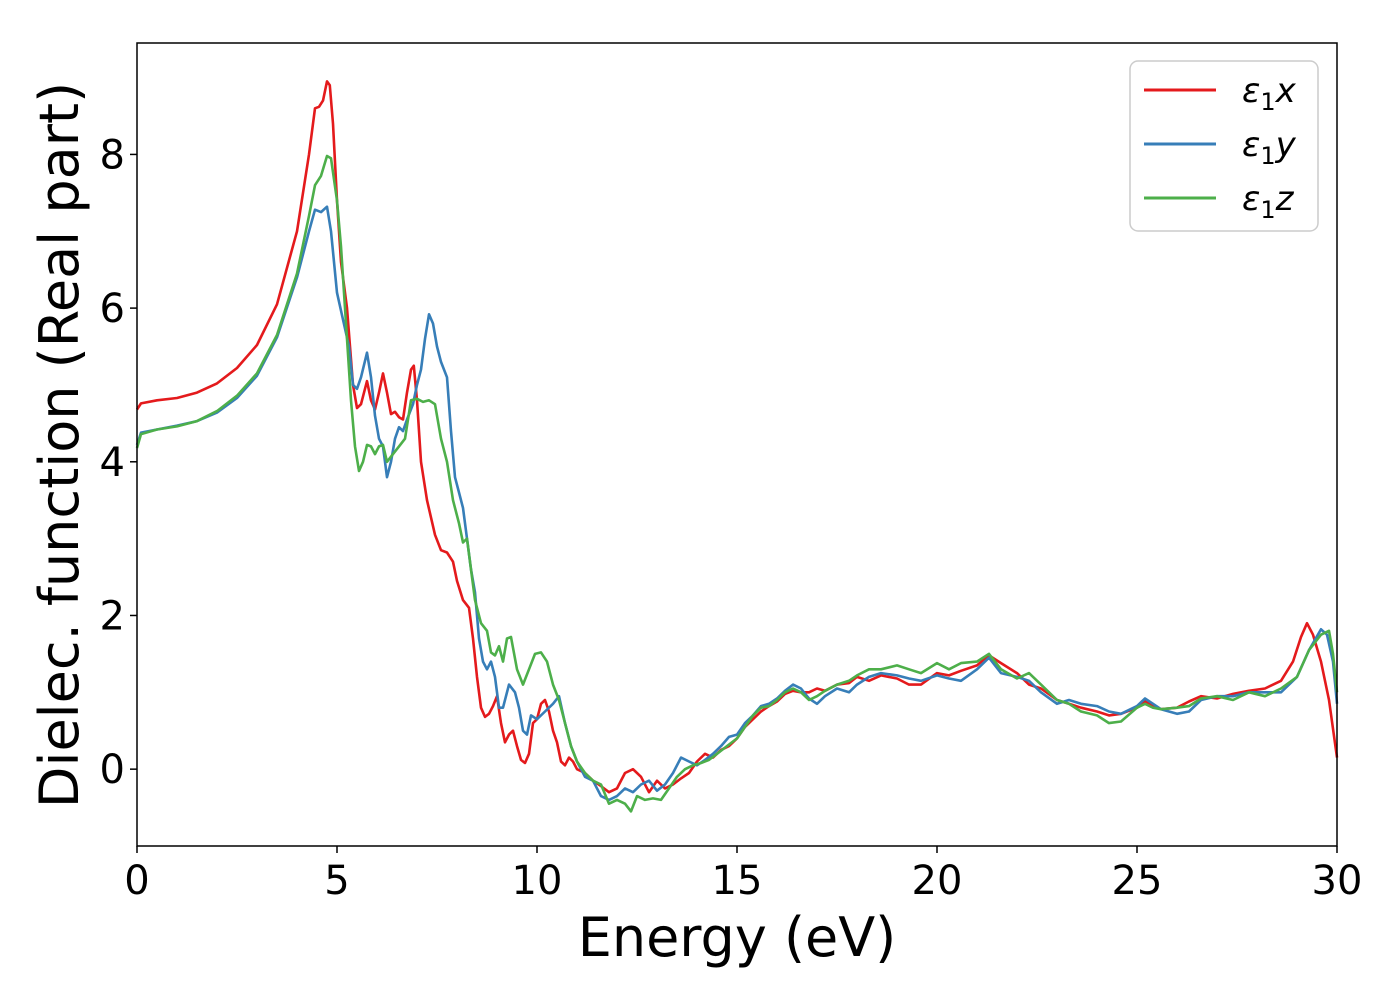 The height and width of the screenshot is (1000, 1400). What do you see at coordinates (112, 463) in the screenshot?
I see `y-tick-label: 4` at bounding box center [112, 463].